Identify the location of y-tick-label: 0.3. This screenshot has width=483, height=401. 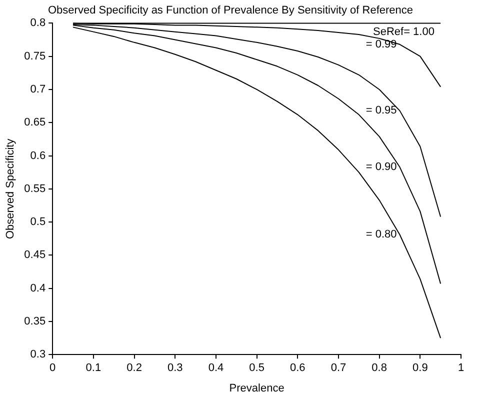
(38, 354).